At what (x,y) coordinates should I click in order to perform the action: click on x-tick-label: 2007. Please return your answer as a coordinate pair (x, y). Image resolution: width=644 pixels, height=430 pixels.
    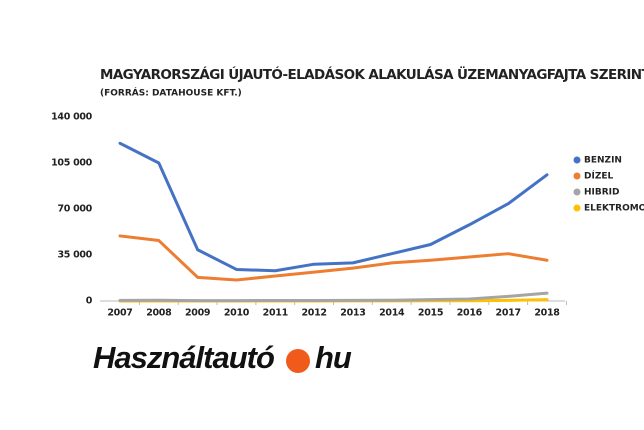
    Looking at the image, I should click on (119, 313).